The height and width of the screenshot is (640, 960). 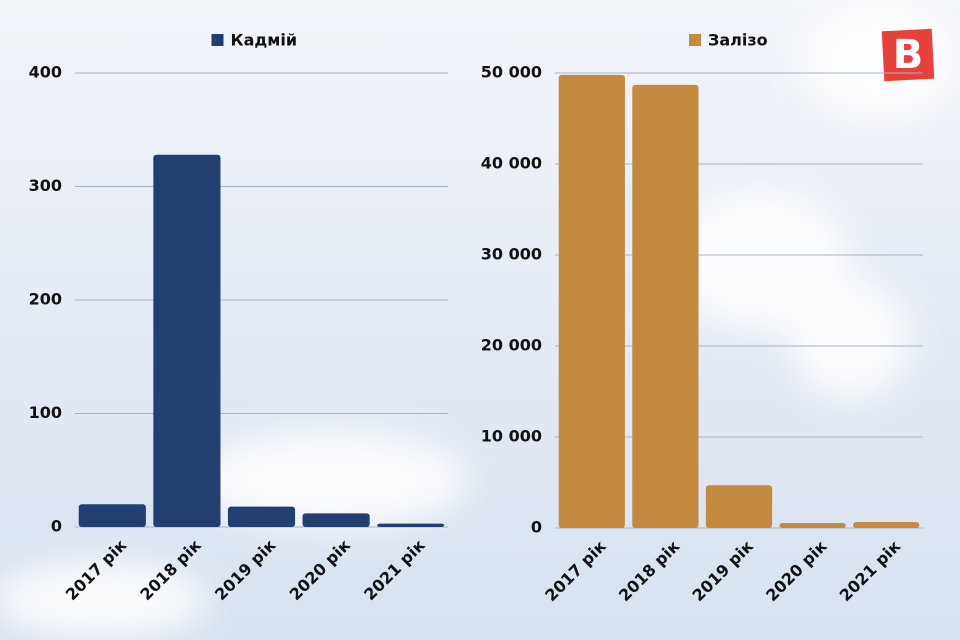 What do you see at coordinates (511, 345) in the screenshot?
I see `y-tick-label: 20 000` at bounding box center [511, 345].